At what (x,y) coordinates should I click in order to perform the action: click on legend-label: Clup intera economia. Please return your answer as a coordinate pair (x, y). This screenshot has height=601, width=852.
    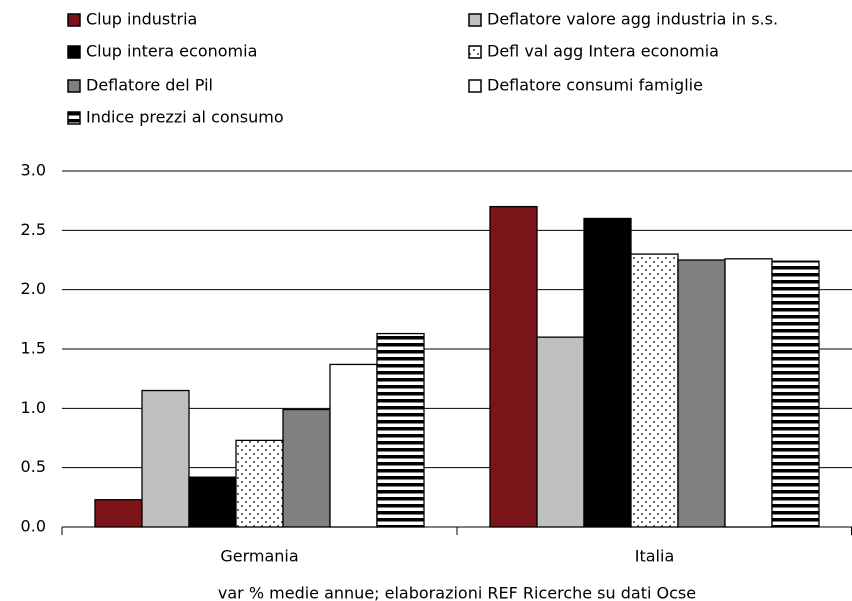
    Looking at the image, I should click on (171, 51).